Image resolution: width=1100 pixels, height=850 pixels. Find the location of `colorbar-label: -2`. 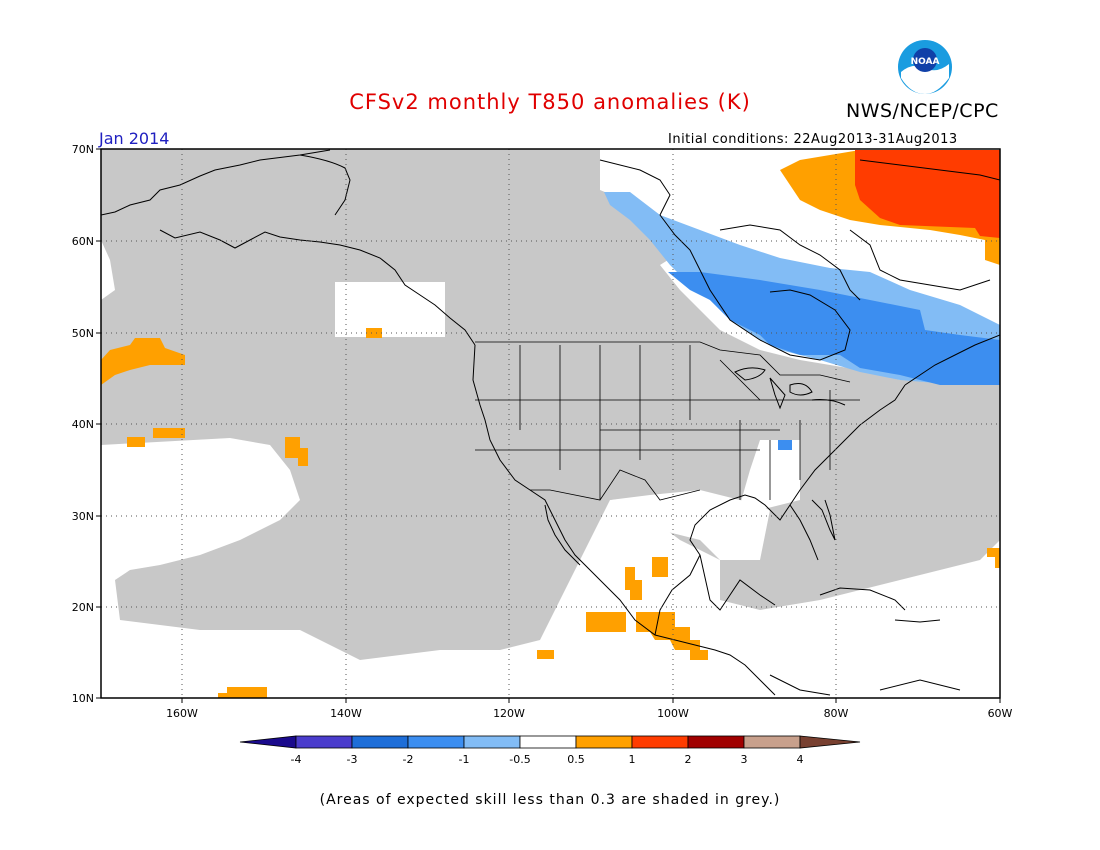

colorbar-label: -2 is located at coordinates (408, 759).